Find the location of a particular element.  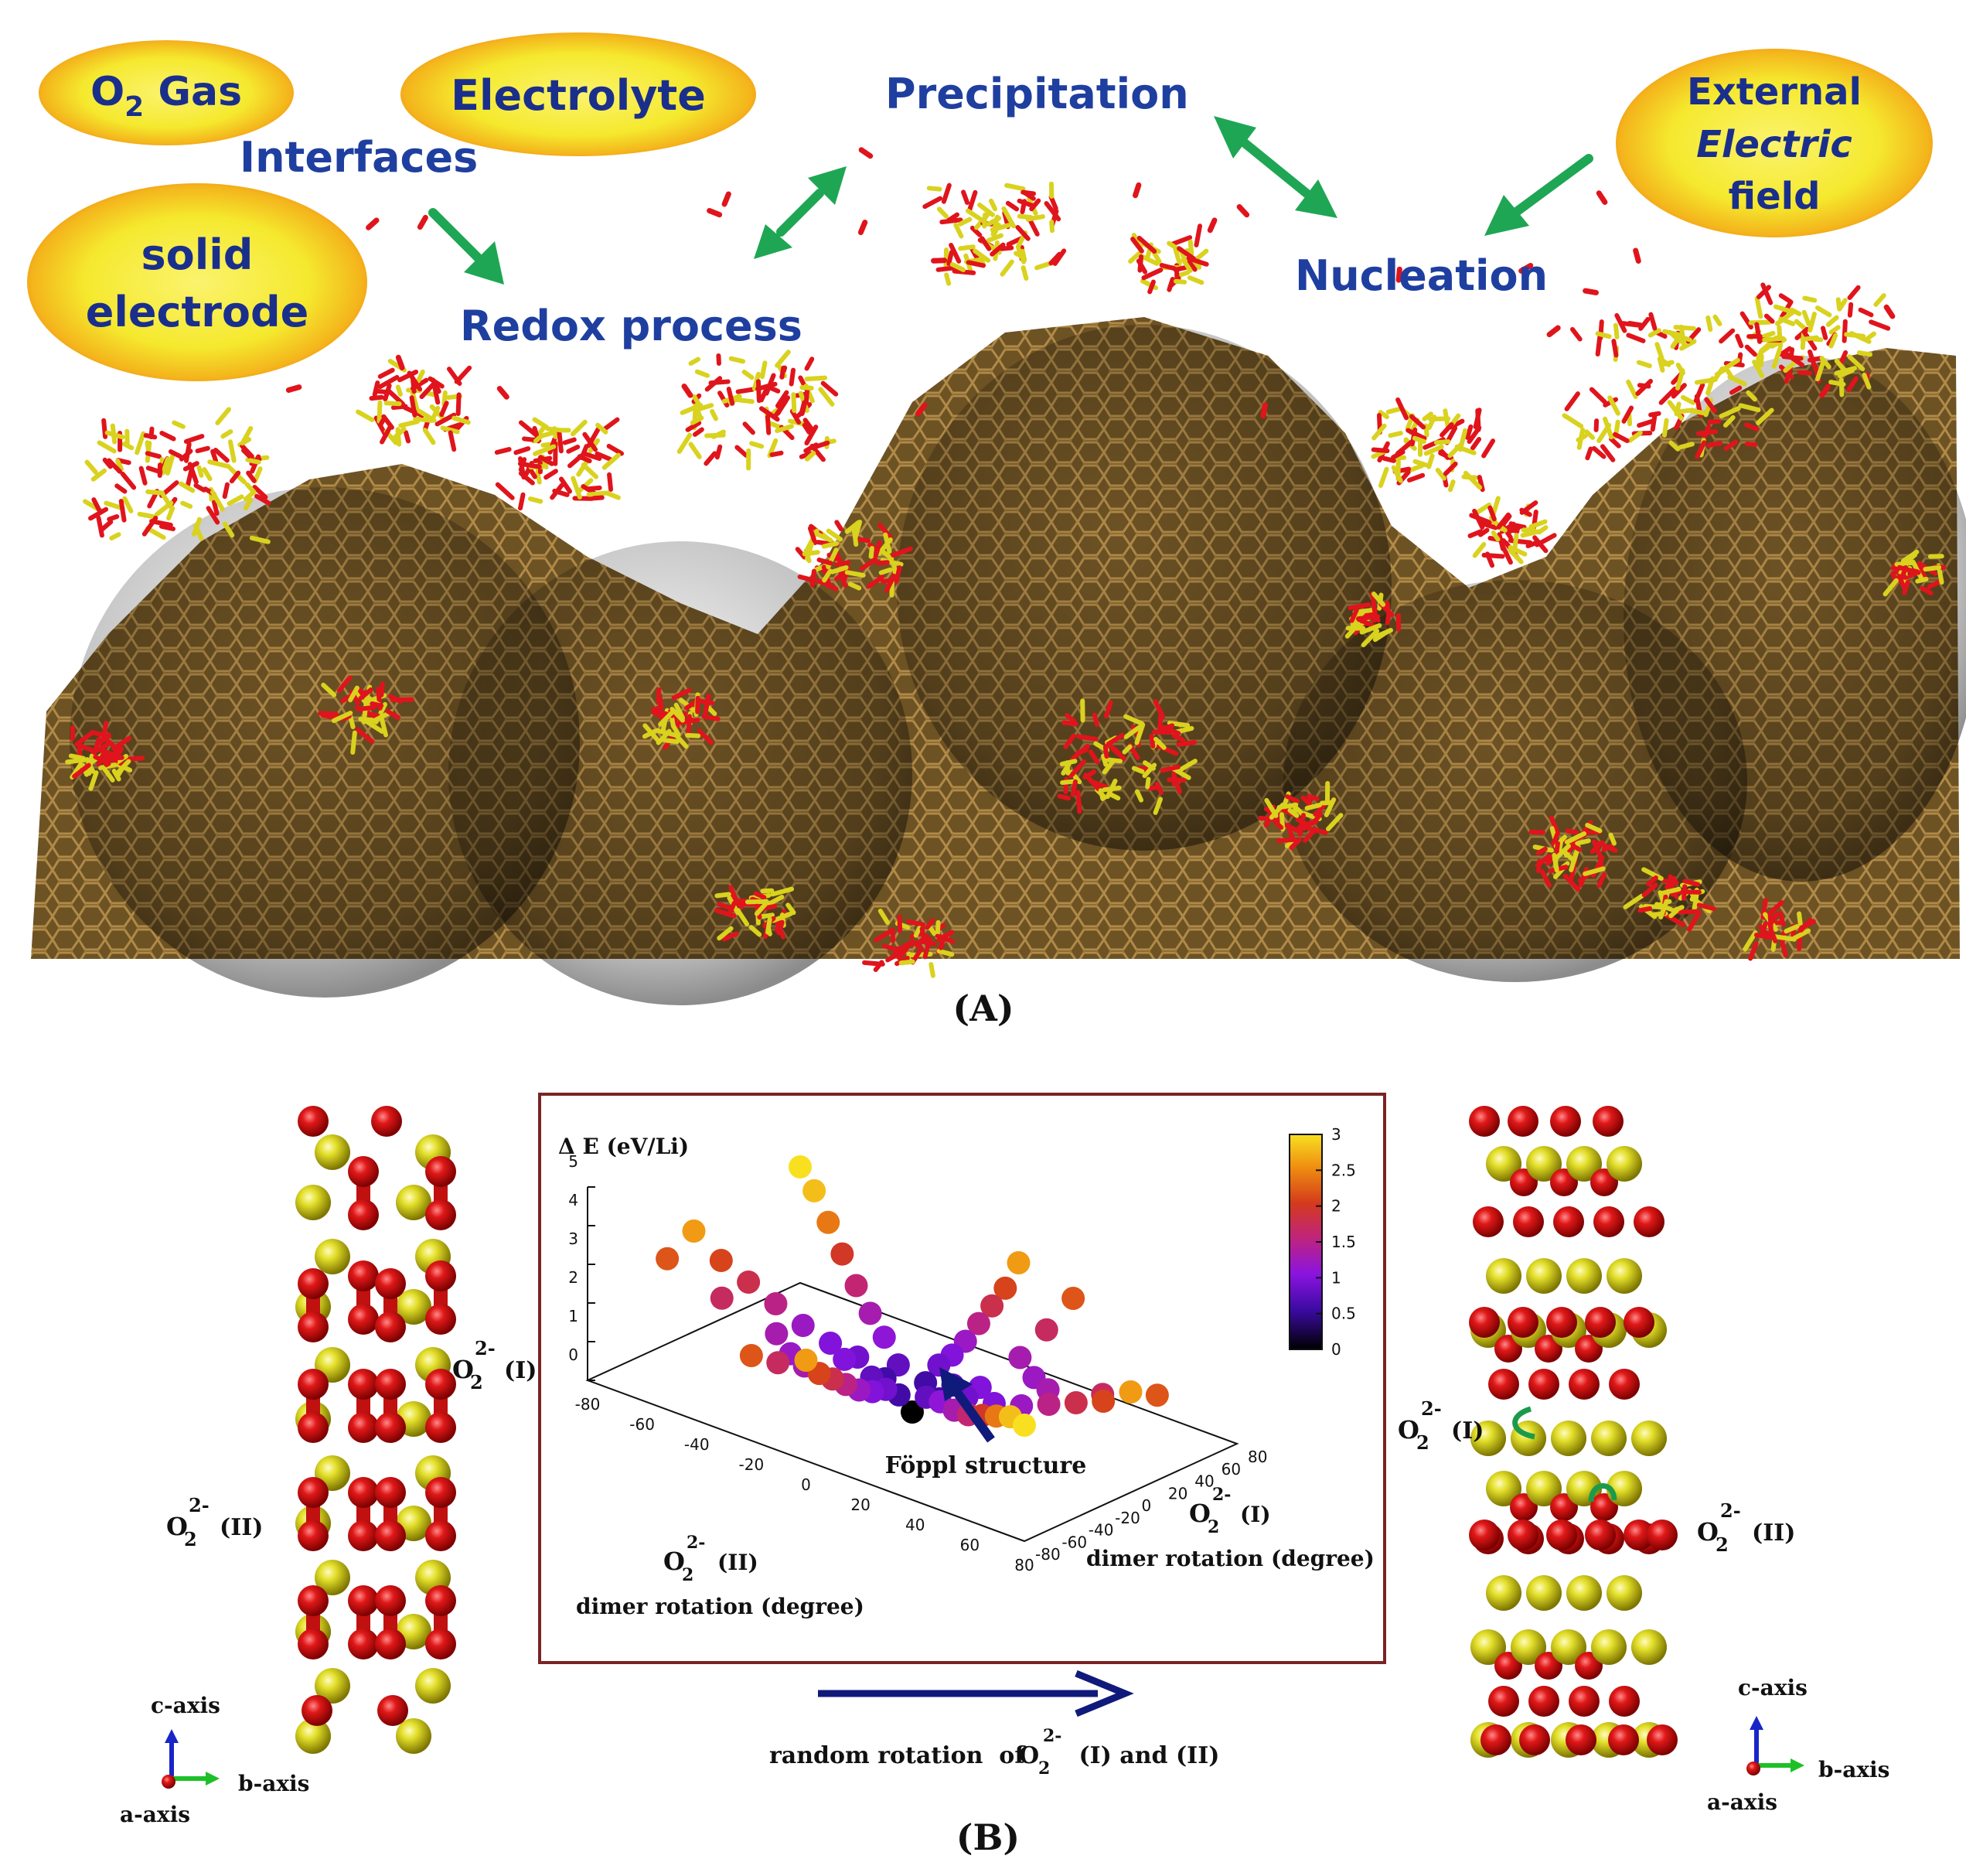

z-tick-label: 2 is located at coordinates (573, 1277).